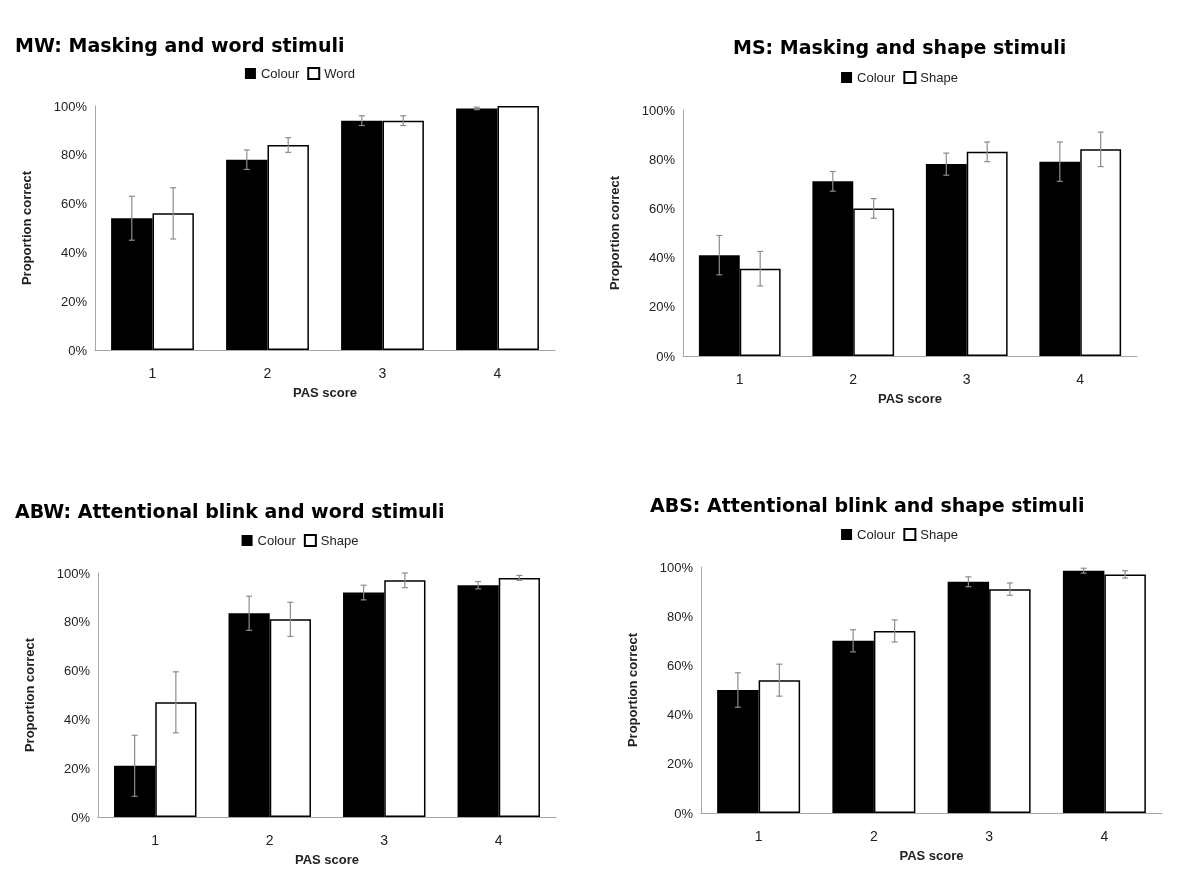 This screenshot has height=876, width=1199. What do you see at coordinates (230, 510) in the screenshot?
I see `chart-title: ABW: Attentional blink and word stimuli` at bounding box center [230, 510].